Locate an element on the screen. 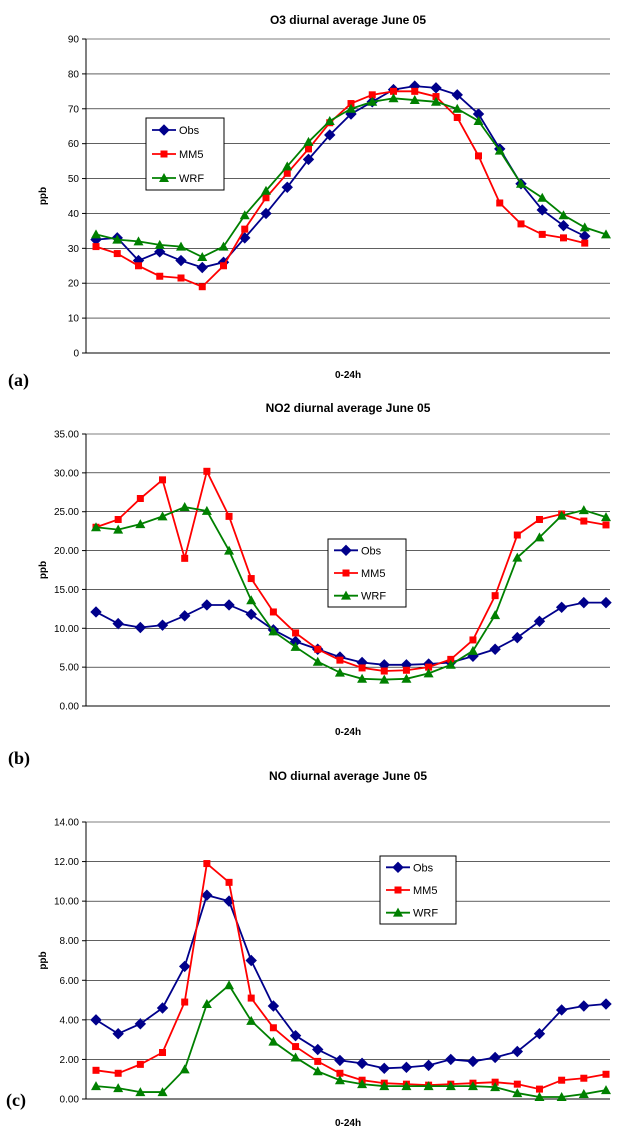 This screenshot has height=1143, width=619. y-tick-label: 30 is located at coordinates (74, 249).